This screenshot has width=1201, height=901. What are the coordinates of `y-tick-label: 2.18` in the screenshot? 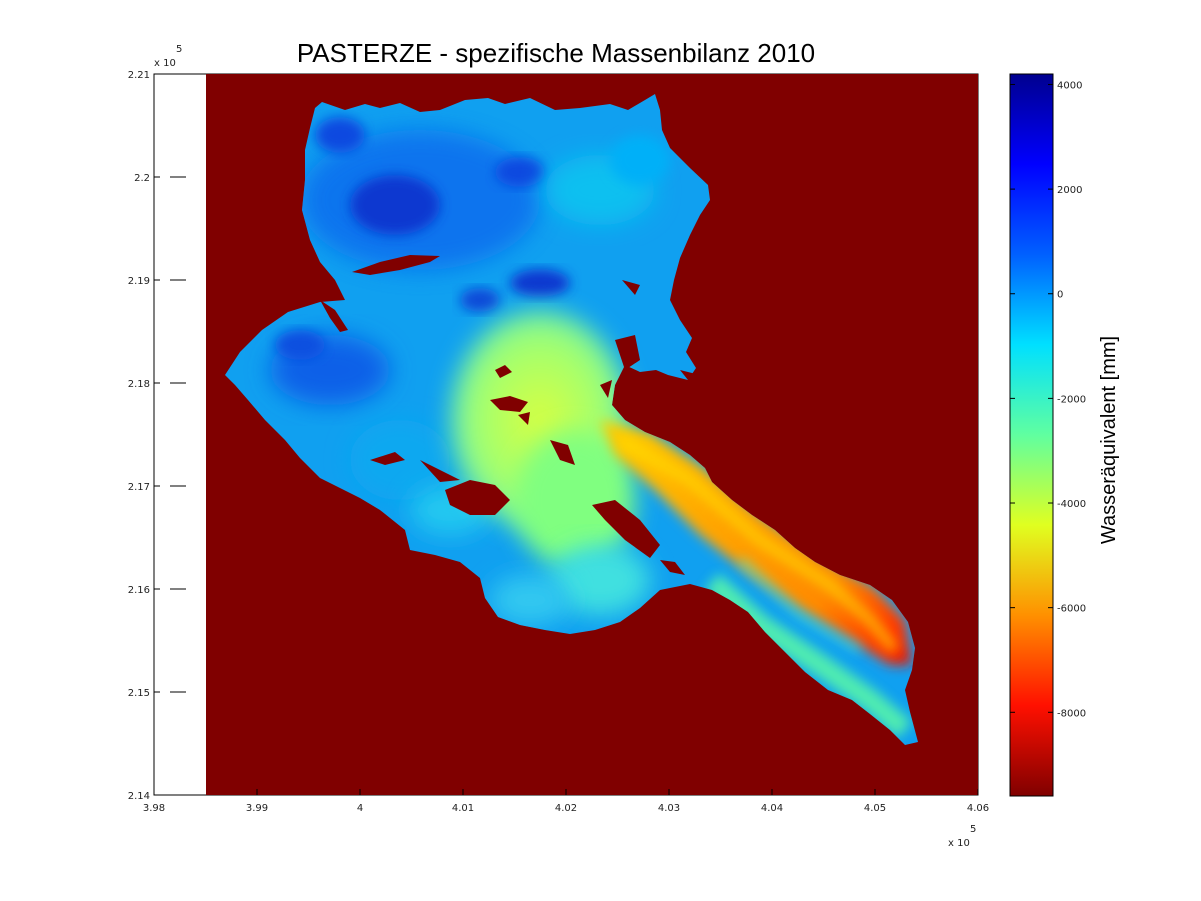 It's located at (139, 384).